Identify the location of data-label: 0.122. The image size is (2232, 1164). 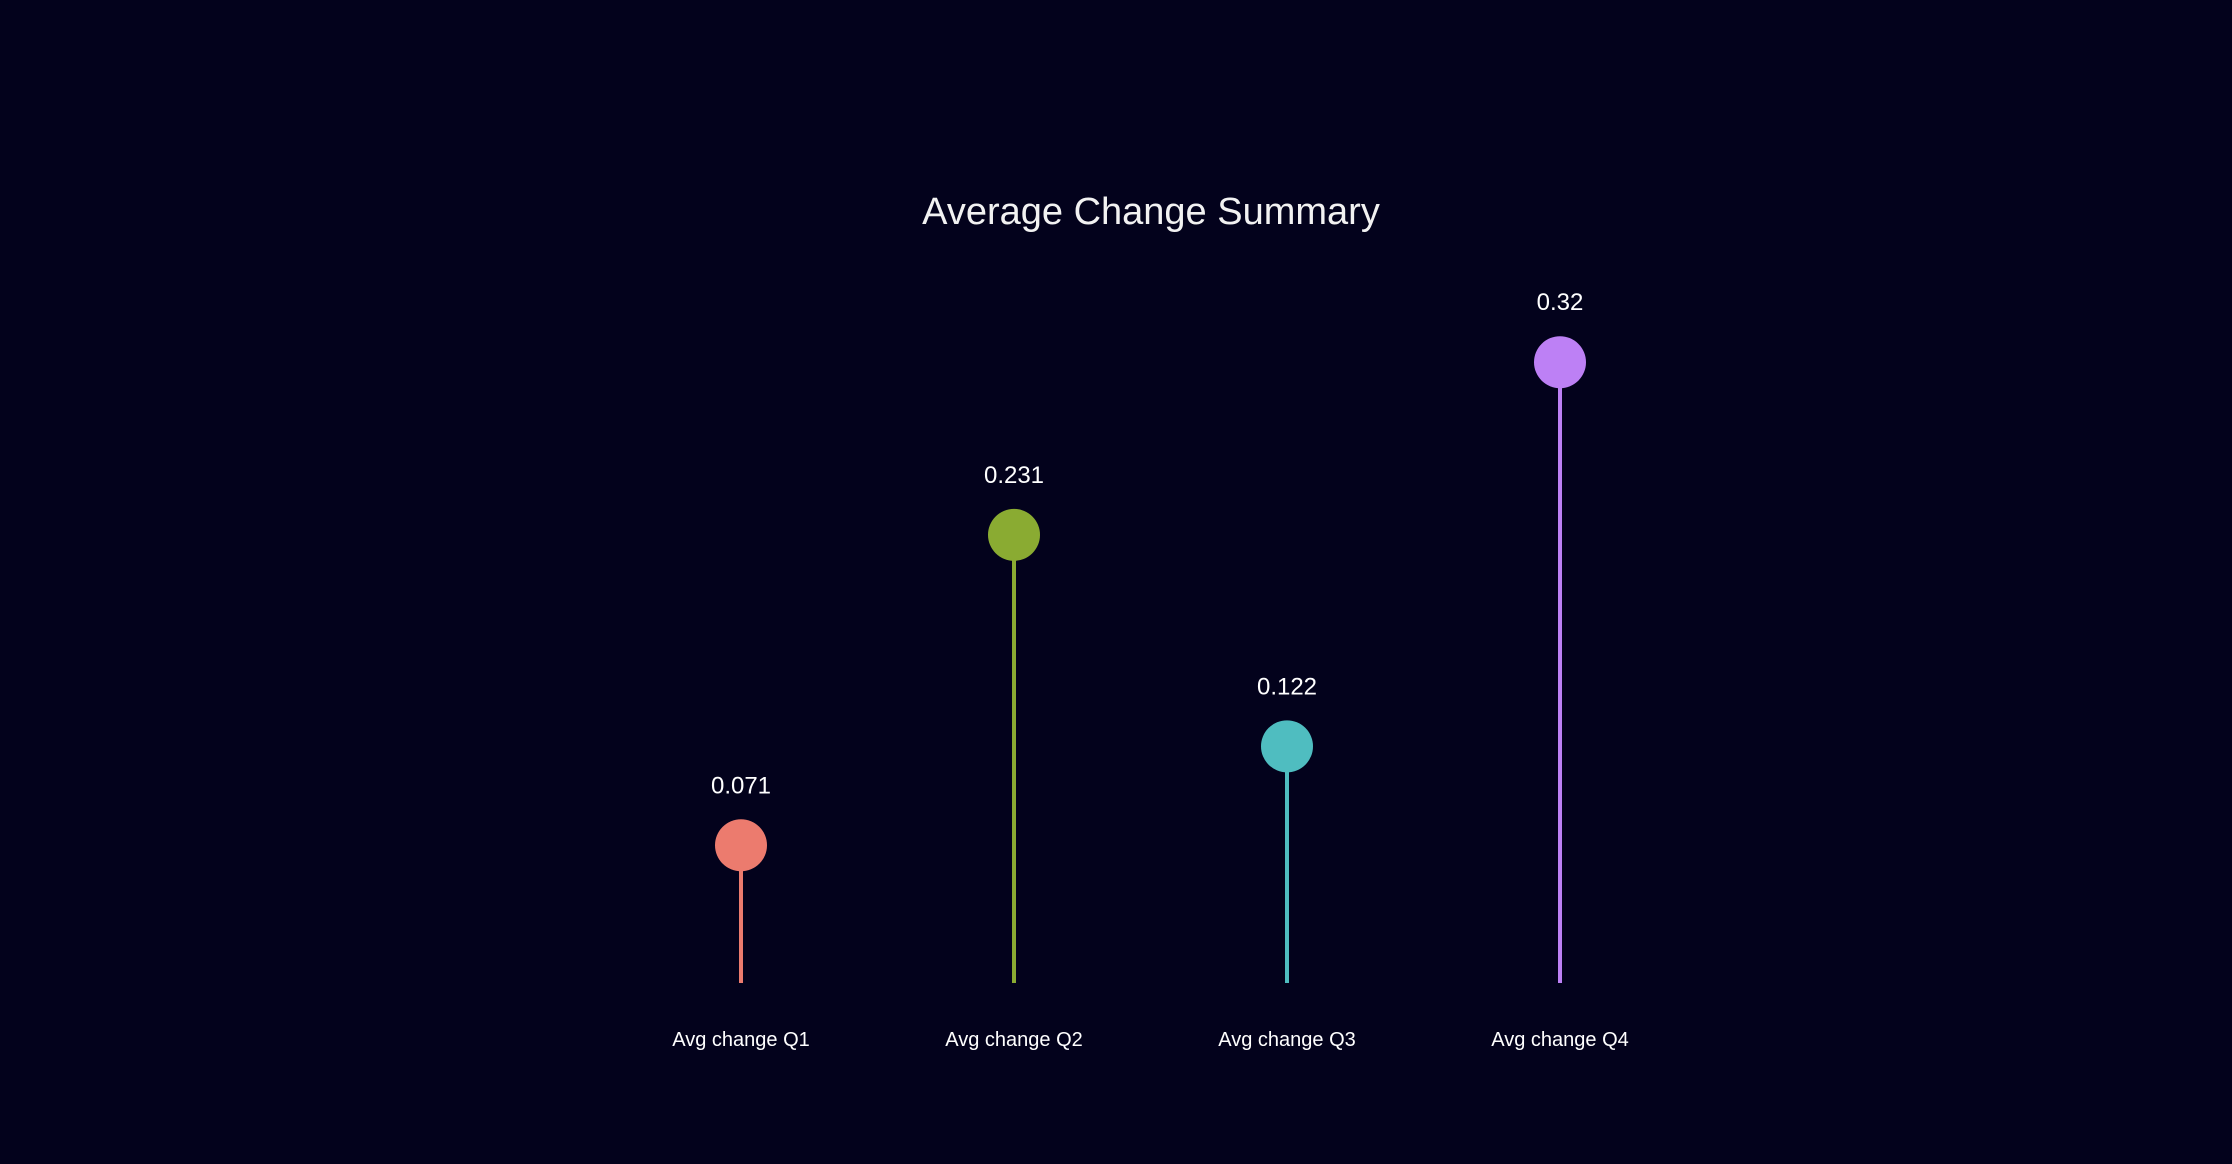
(1287, 686).